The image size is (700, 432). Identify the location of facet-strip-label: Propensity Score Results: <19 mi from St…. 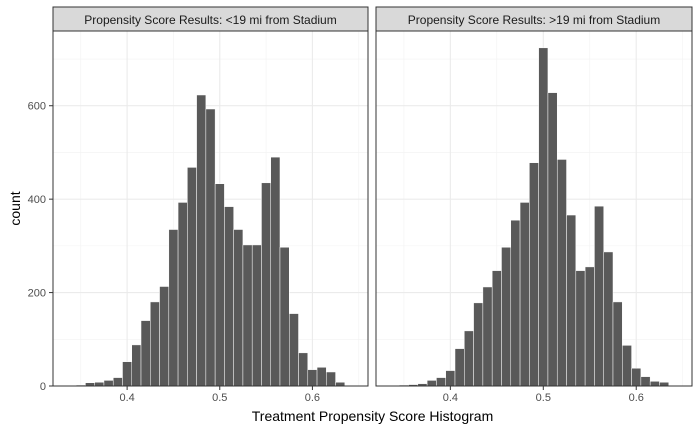
(210, 20).